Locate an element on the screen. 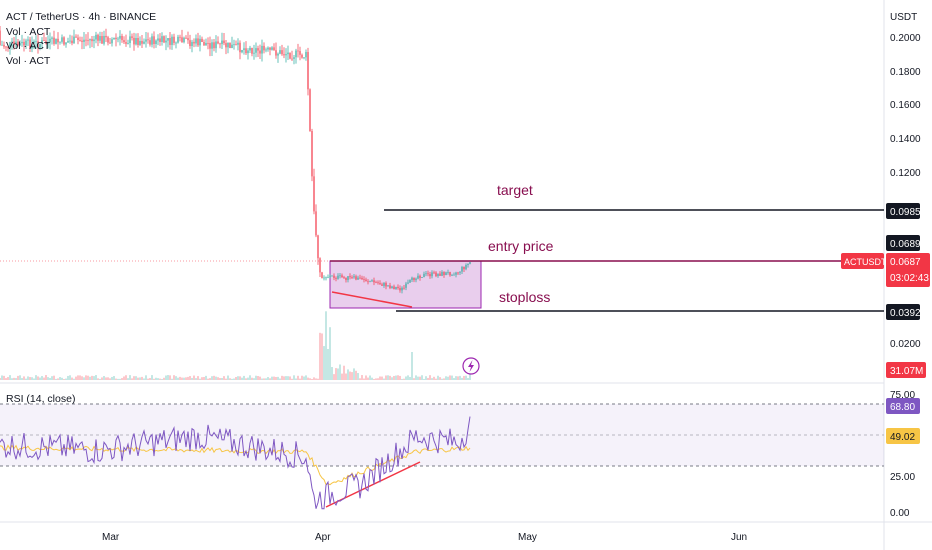 The image size is (932, 550). target-label: target is located at coordinates (515, 190).